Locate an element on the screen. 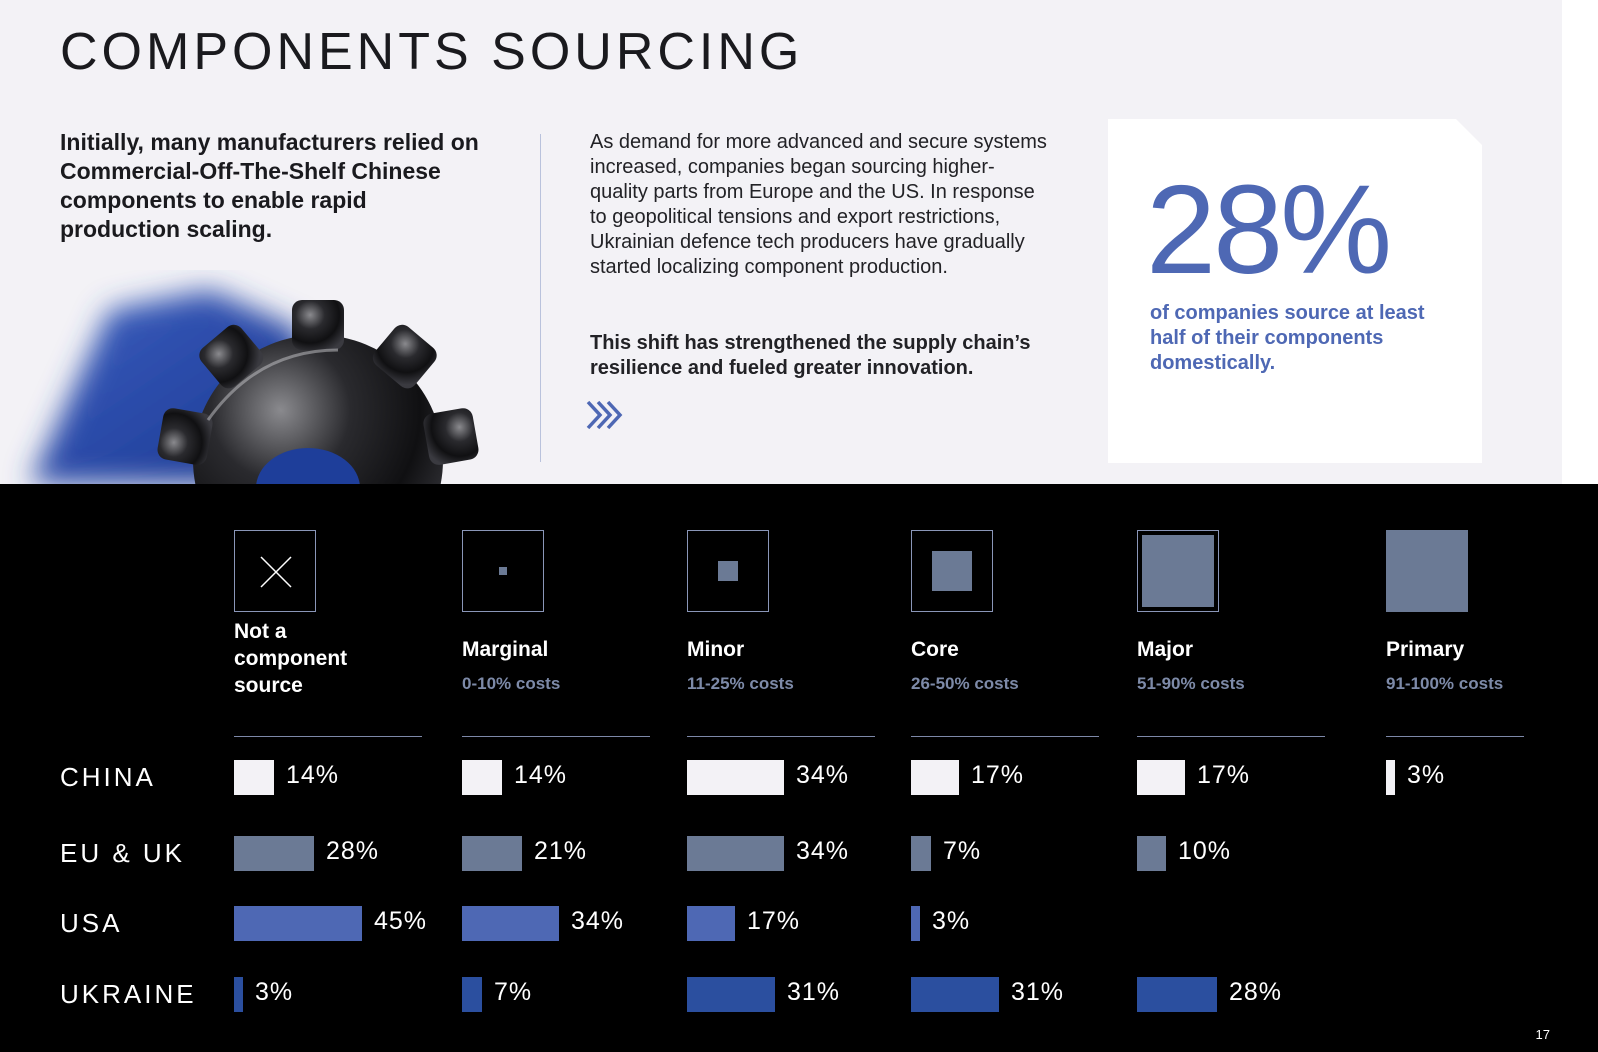 The image size is (1598, 1052). category-range: 0-10% costs is located at coordinates (511, 683).